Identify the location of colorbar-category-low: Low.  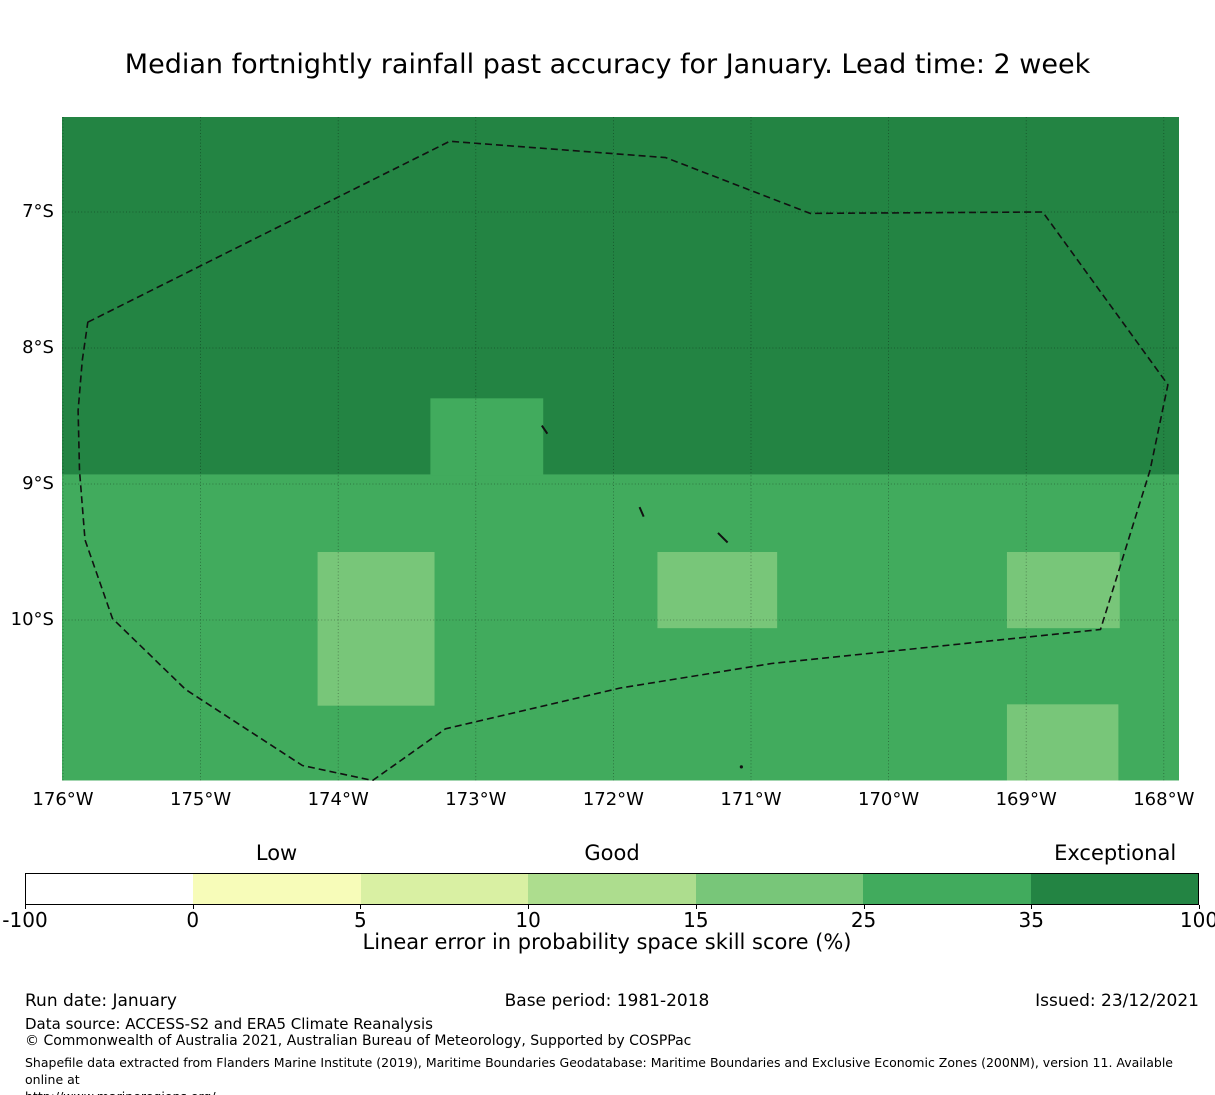
(276, 853).